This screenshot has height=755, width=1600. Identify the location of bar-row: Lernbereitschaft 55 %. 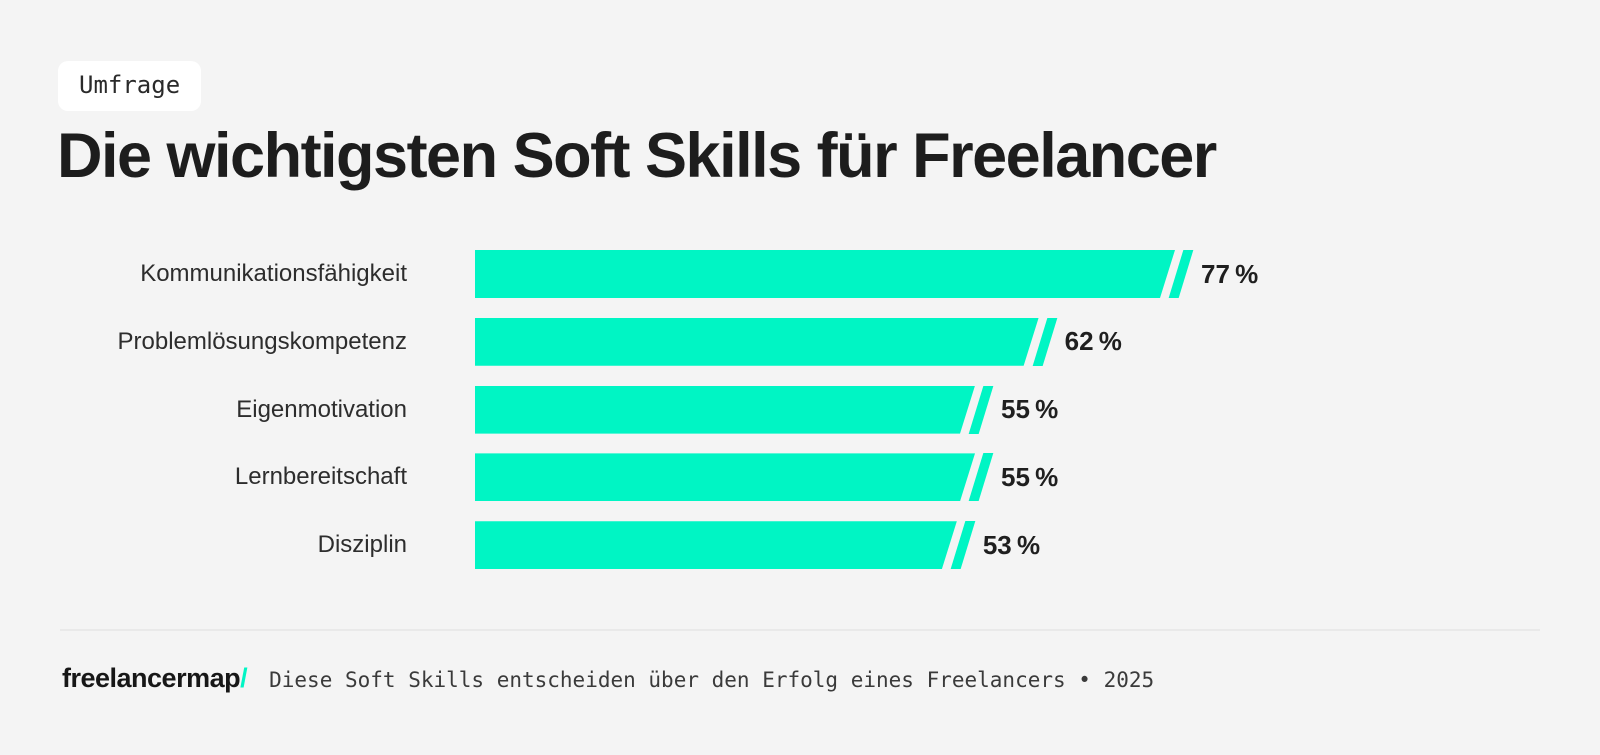
(800, 477).